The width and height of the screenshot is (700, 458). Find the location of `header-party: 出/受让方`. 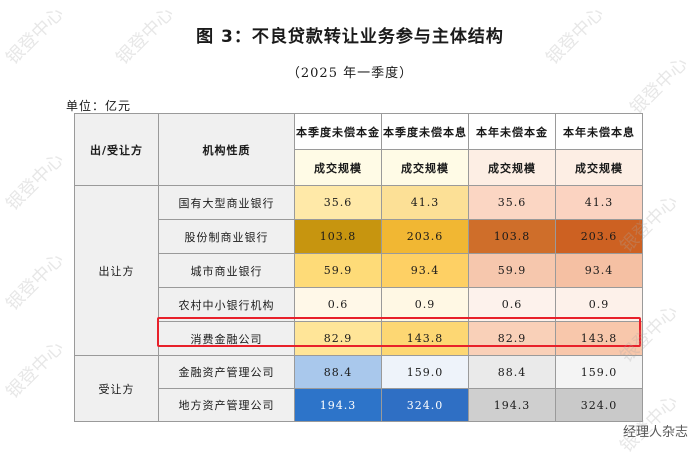

header-party: 出/受让方 is located at coordinates (116, 149).